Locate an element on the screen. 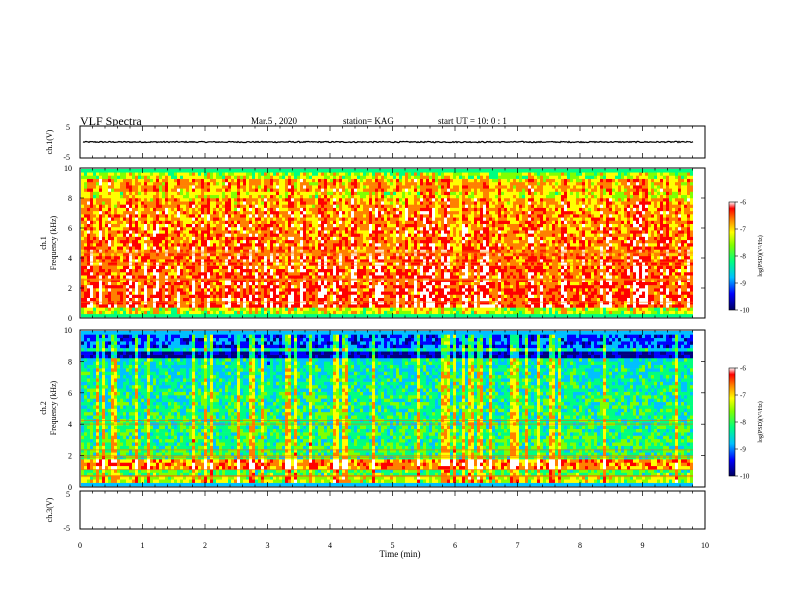 The image size is (792, 612). x-tick-label: 10 is located at coordinates (705, 545).